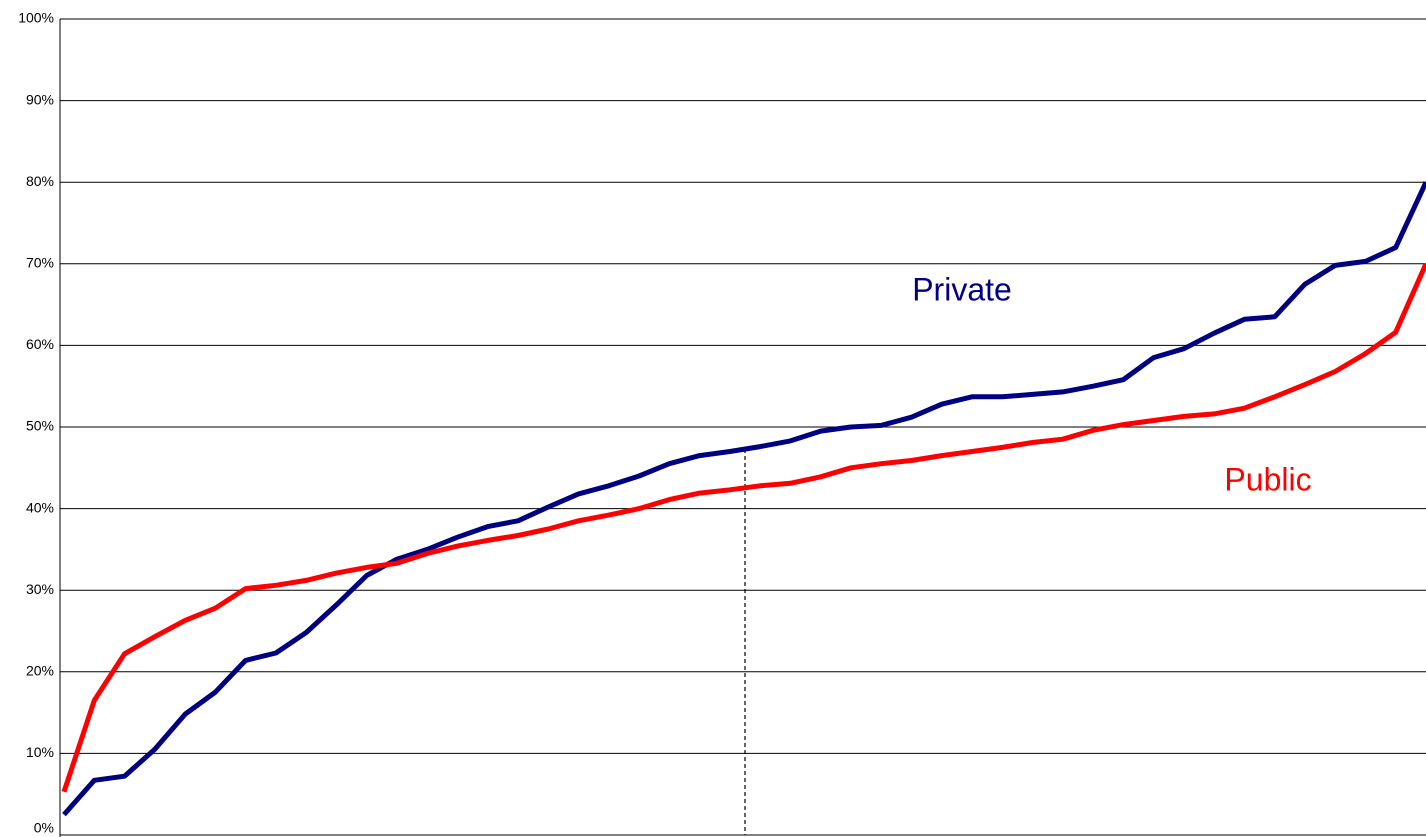 This screenshot has width=1426, height=837. I want to click on y-tick-label: 70%, so click(40, 263).